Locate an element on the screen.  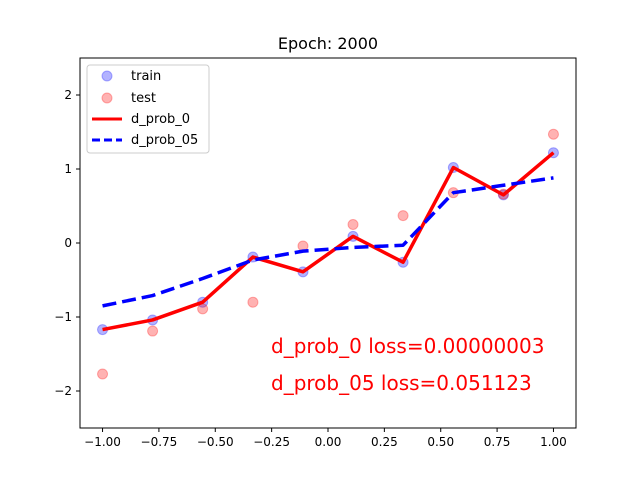
chart-title: Epoch: 2000 is located at coordinates (328, 43).